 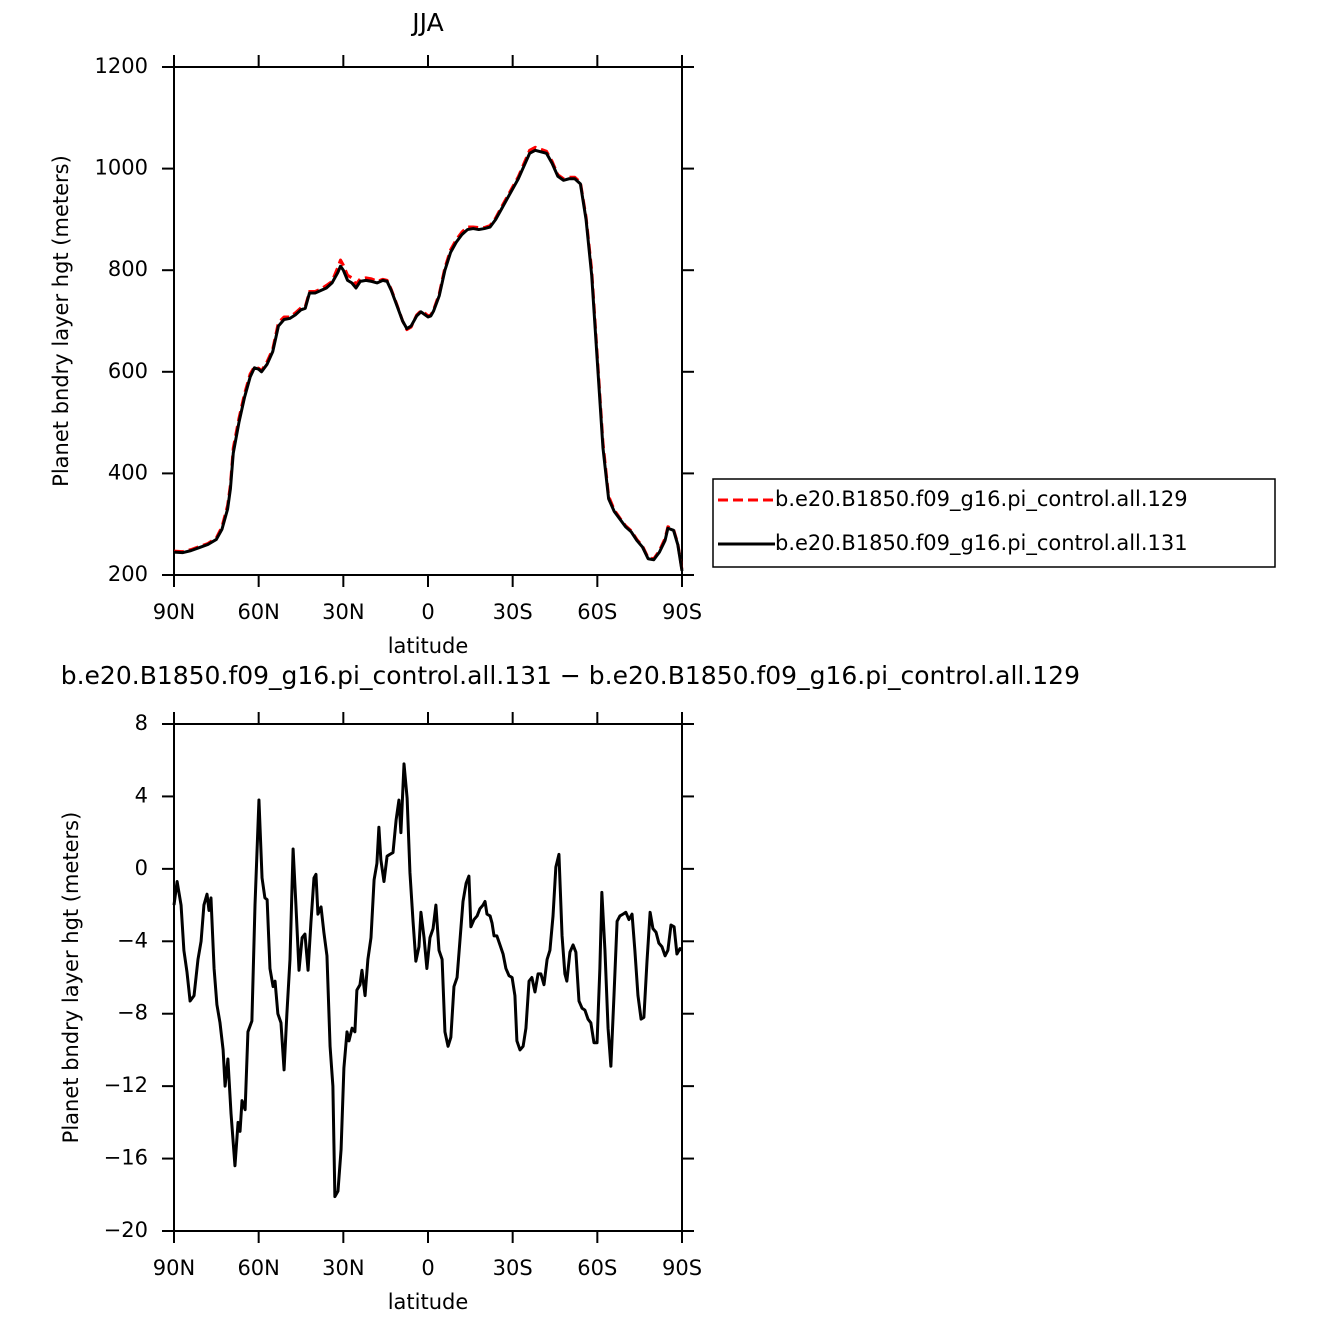 What do you see at coordinates (121, 168) in the screenshot?
I see `y-tick-label: 1000` at bounding box center [121, 168].